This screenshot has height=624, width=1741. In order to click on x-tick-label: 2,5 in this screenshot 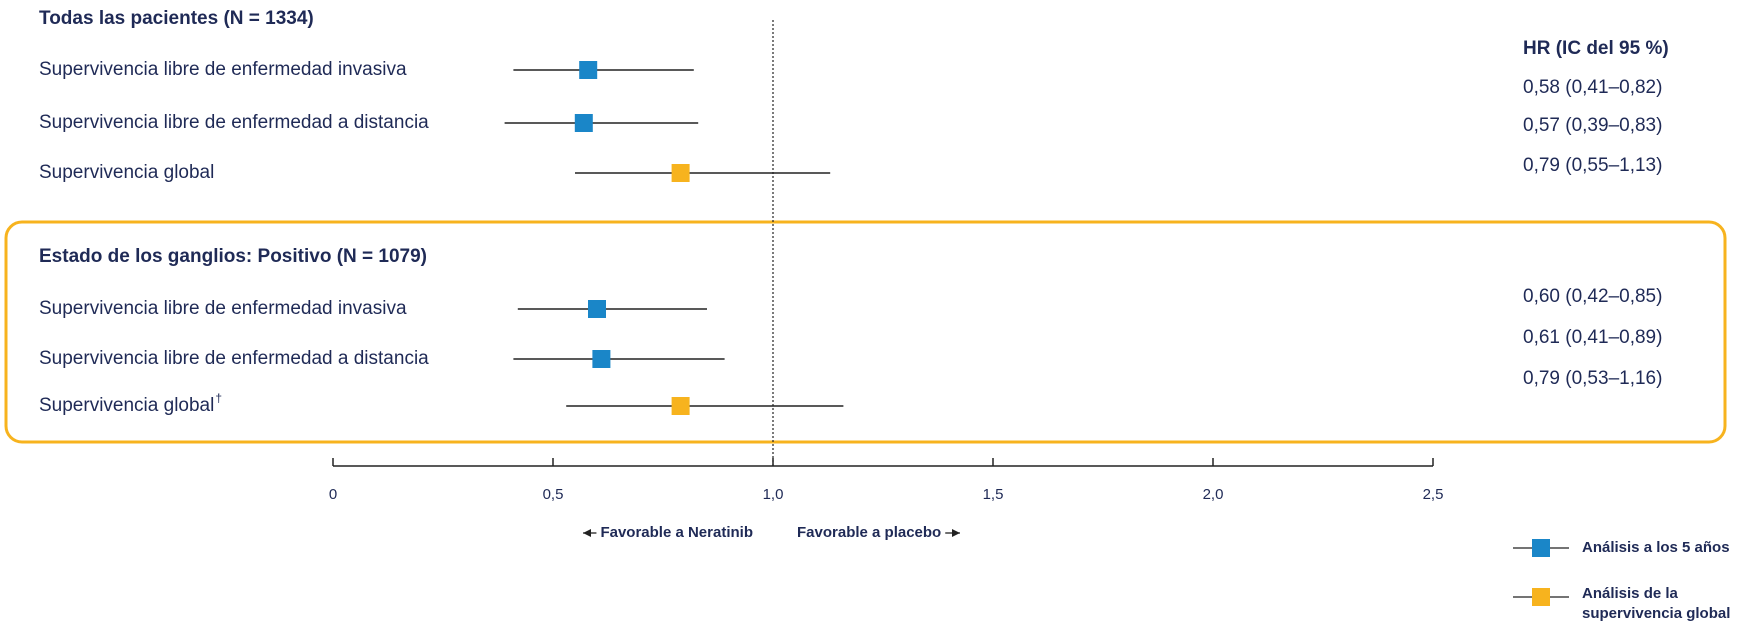, I will do `click(1433, 494)`.